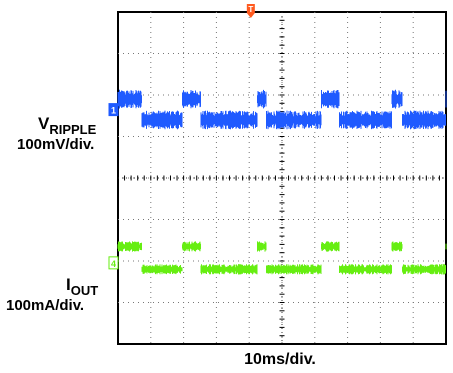  I want to click on trigger-marker, so click(250, 11).